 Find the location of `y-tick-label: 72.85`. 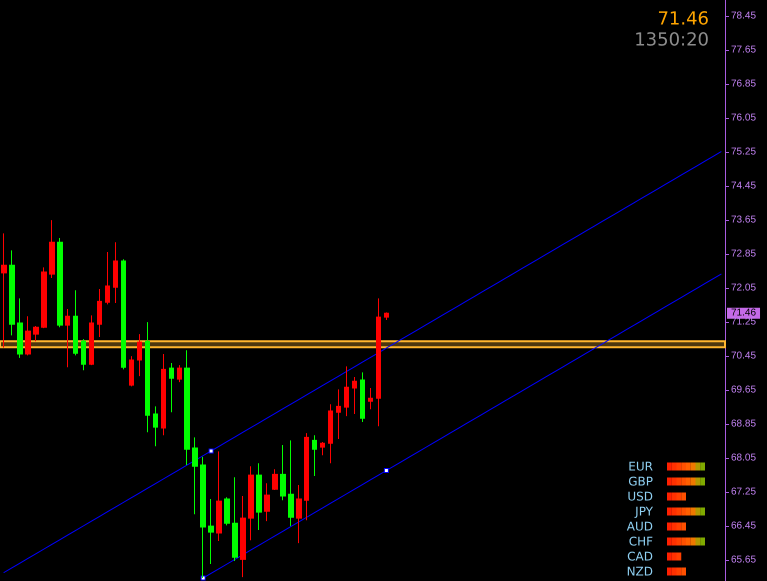

y-tick-label: 72.85 is located at coordinates (743, 254).